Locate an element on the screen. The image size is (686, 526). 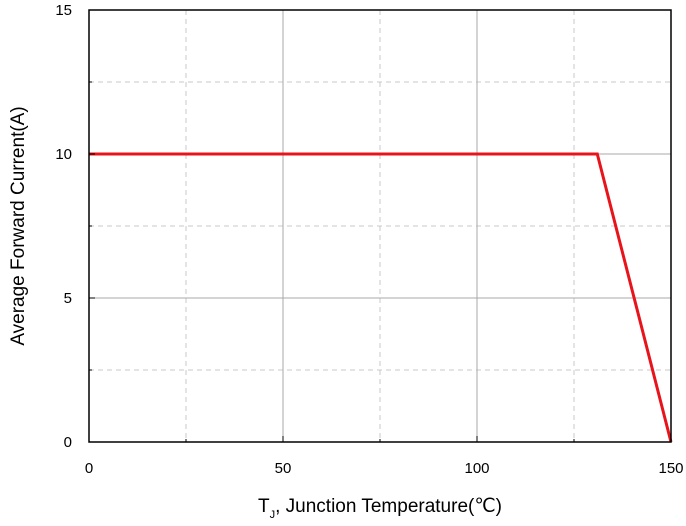
y-tick-label: 0 is located at coordinates (68, 442).